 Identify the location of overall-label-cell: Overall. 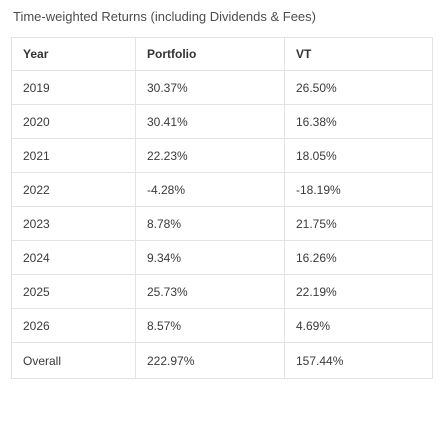
(73, 360).